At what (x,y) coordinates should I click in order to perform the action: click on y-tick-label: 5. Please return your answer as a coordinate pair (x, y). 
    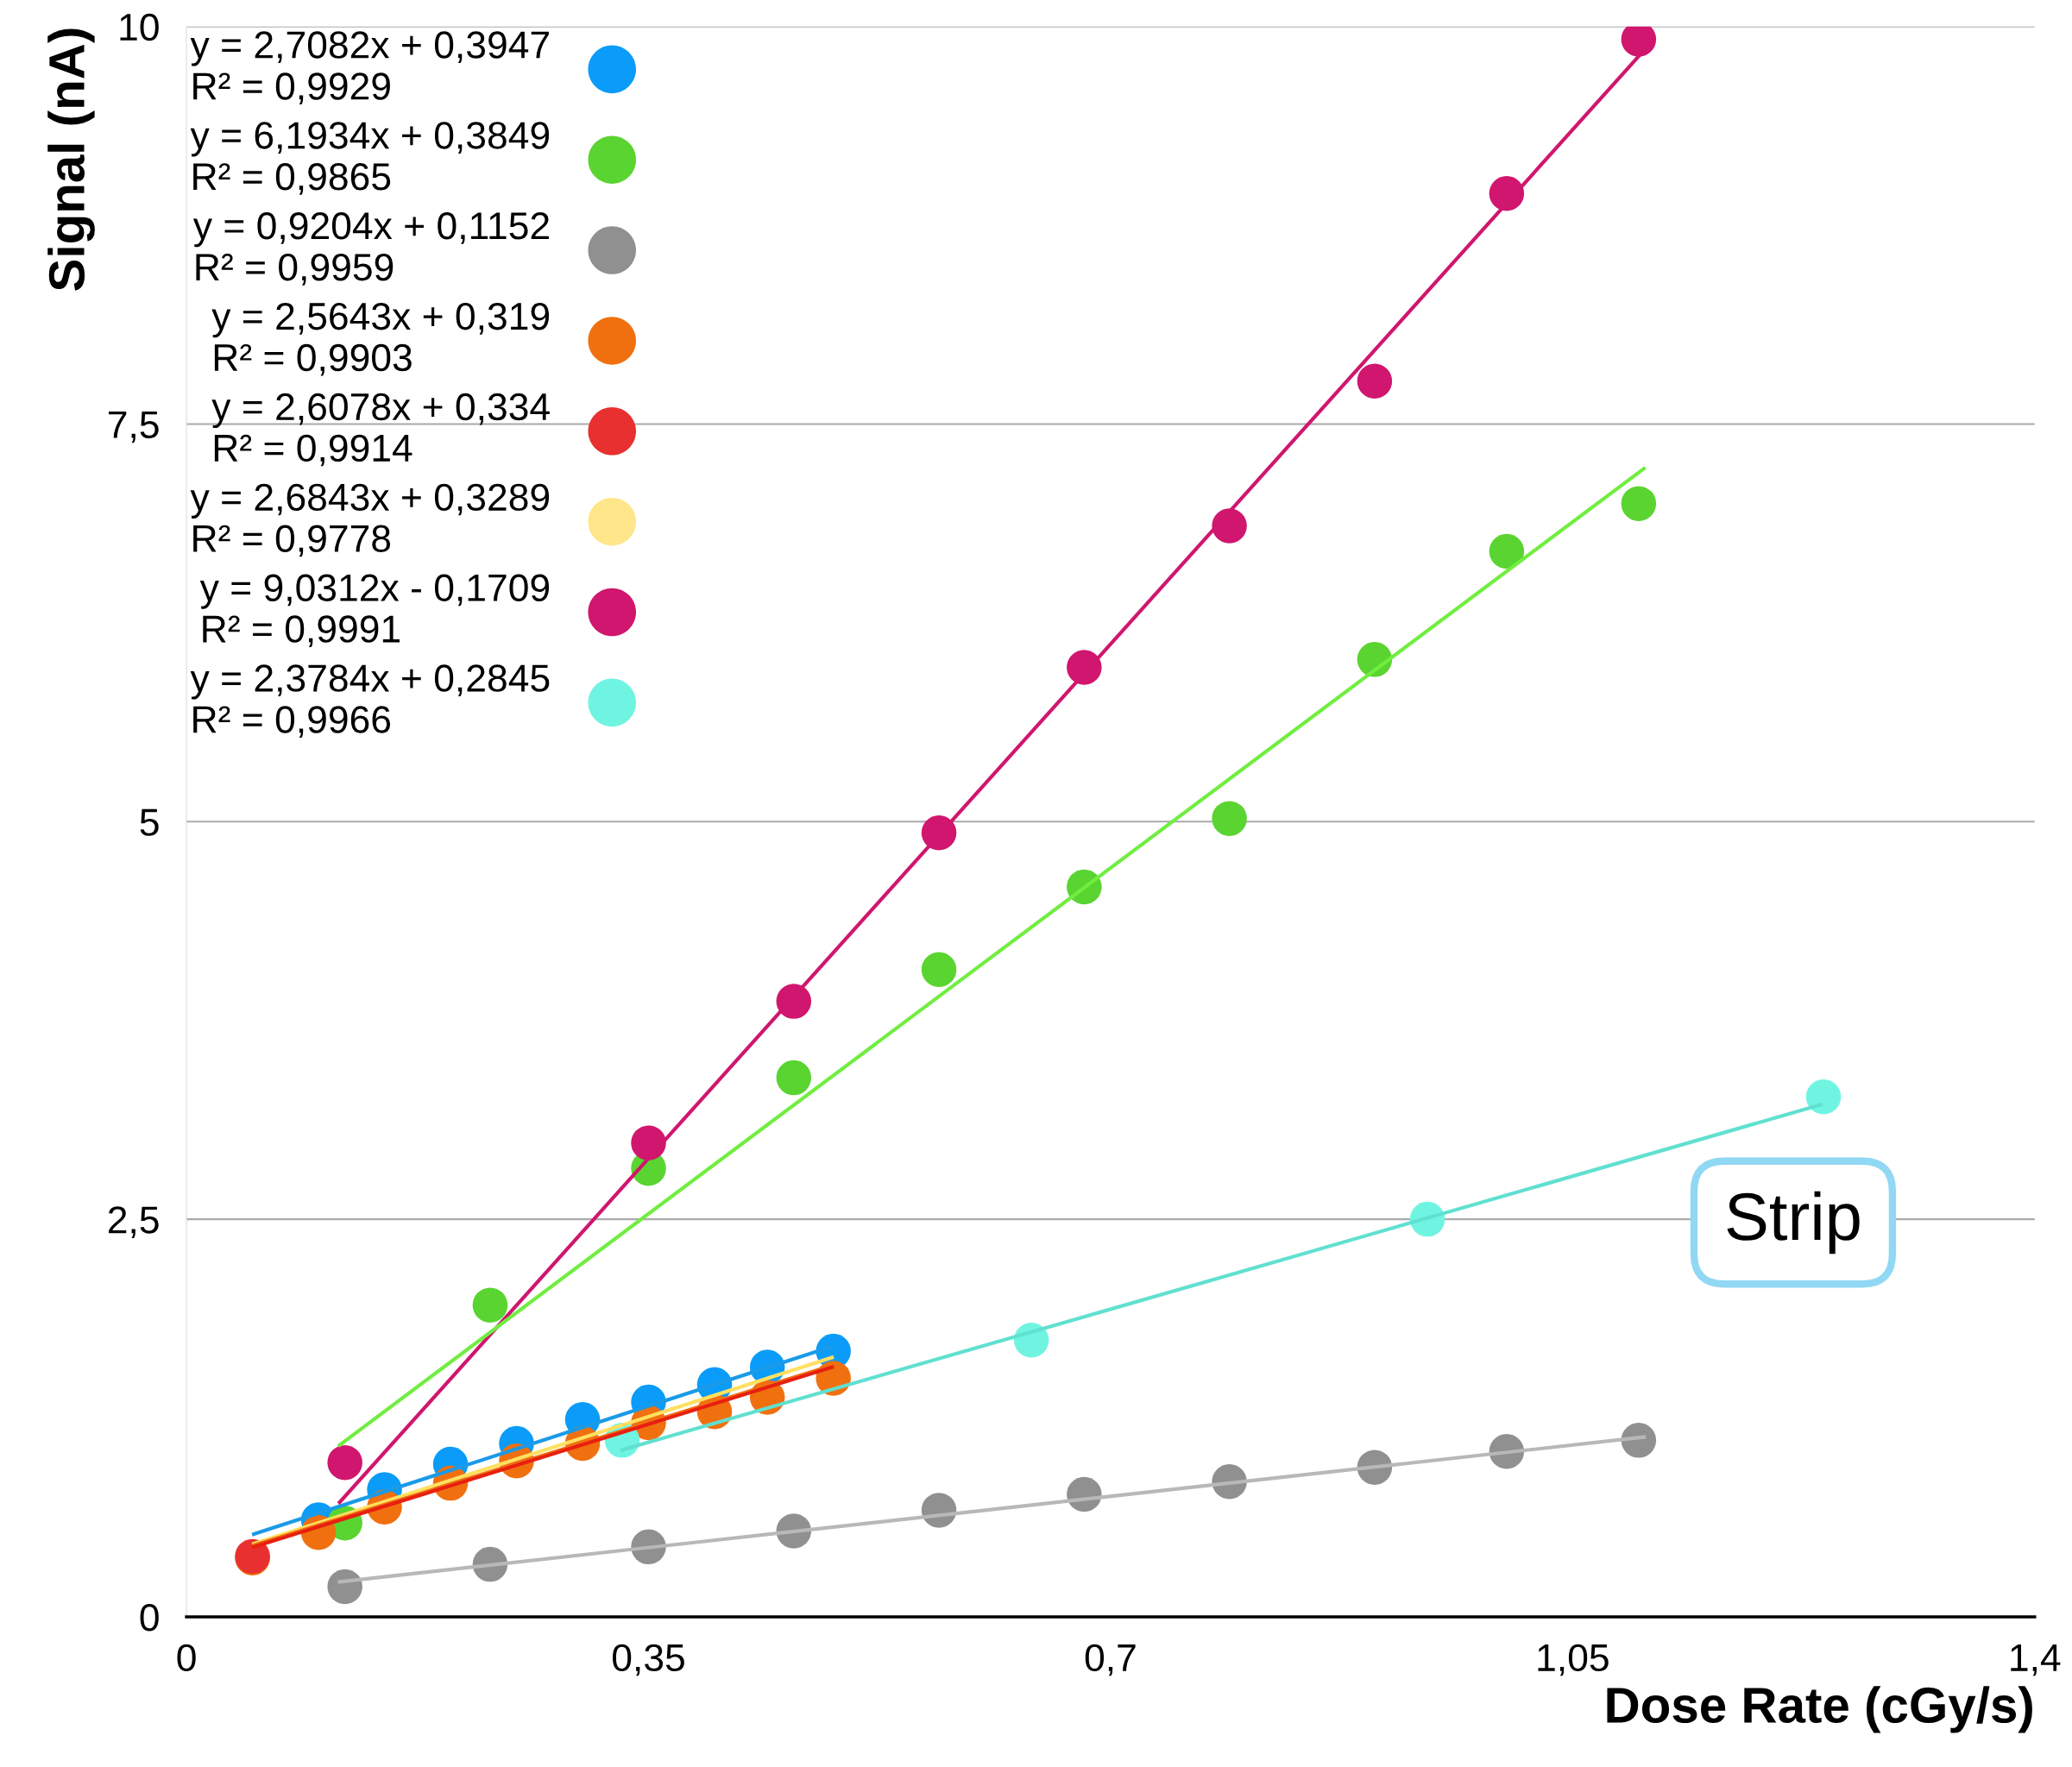
    Looking at the image, I should click on (149, 822).